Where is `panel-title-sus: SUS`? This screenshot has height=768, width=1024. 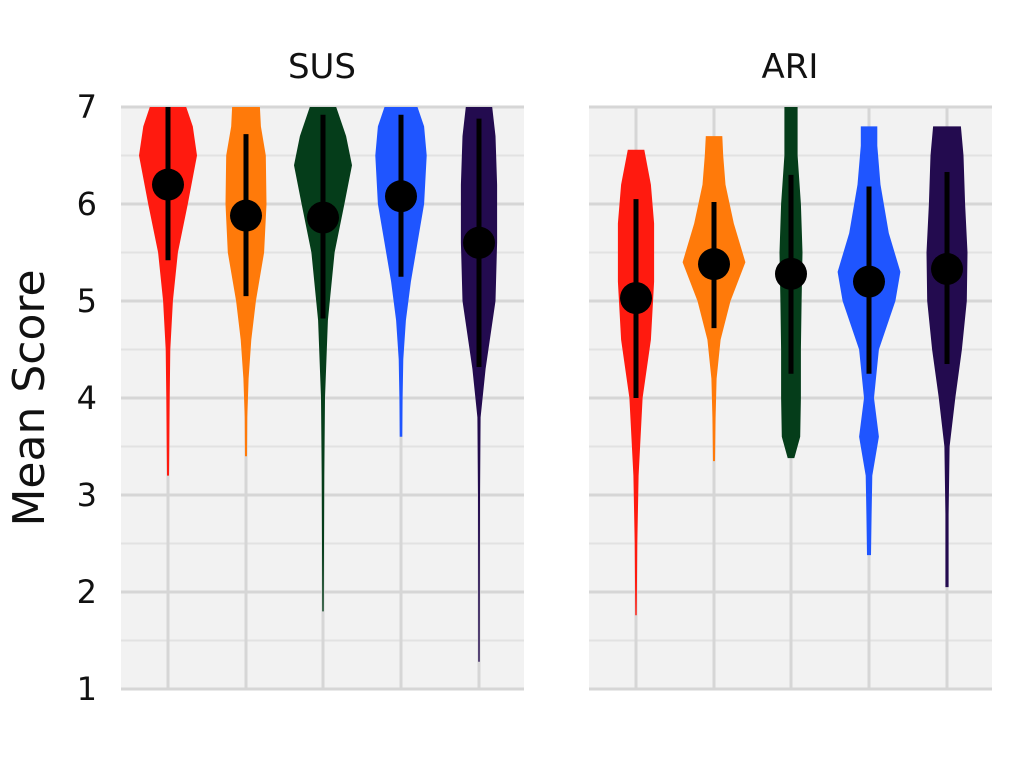 panel-title-sus: SUS is located at coordinates (322, 67).